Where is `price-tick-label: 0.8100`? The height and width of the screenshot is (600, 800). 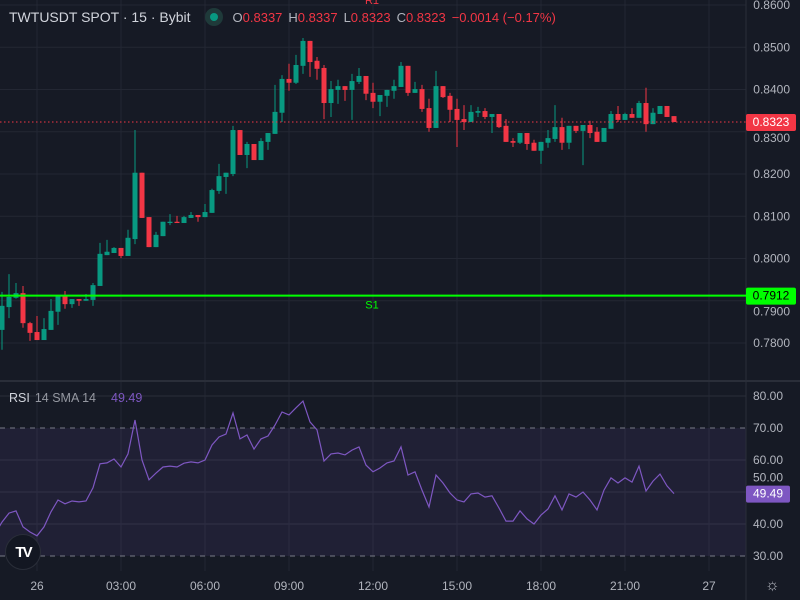
price-tick-label: 0.8100 is located at coordinates (771, 216).